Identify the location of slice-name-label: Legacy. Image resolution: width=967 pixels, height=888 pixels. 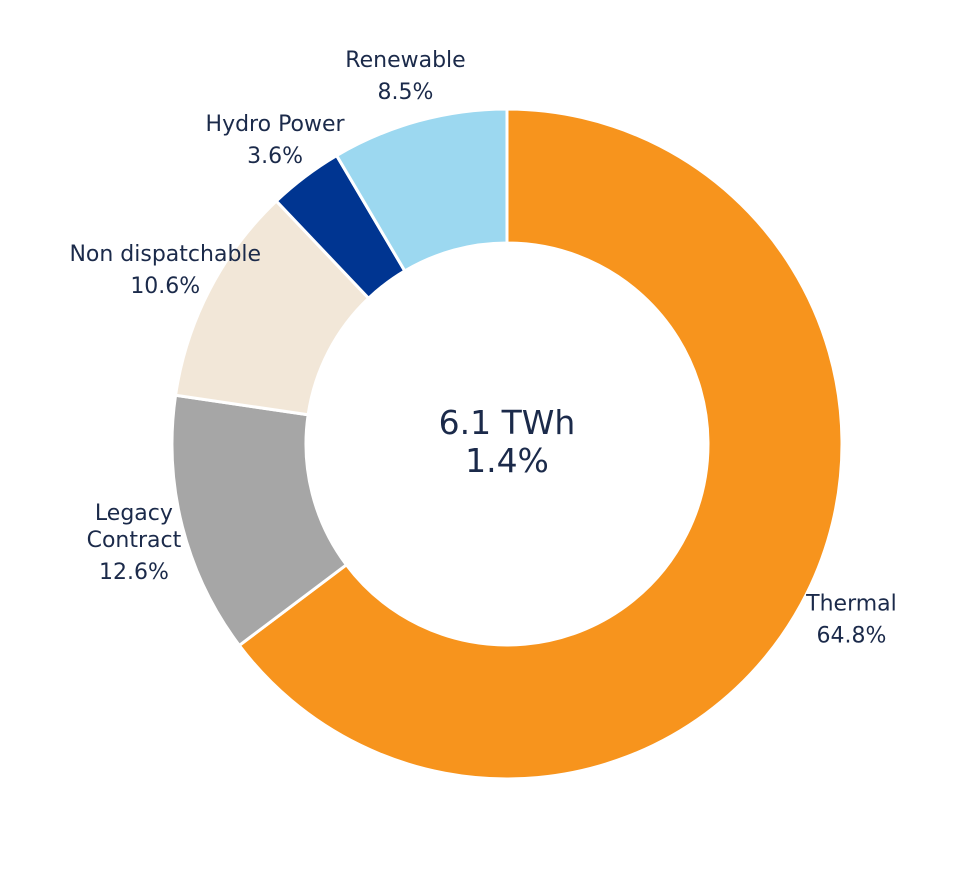
(134, 513).